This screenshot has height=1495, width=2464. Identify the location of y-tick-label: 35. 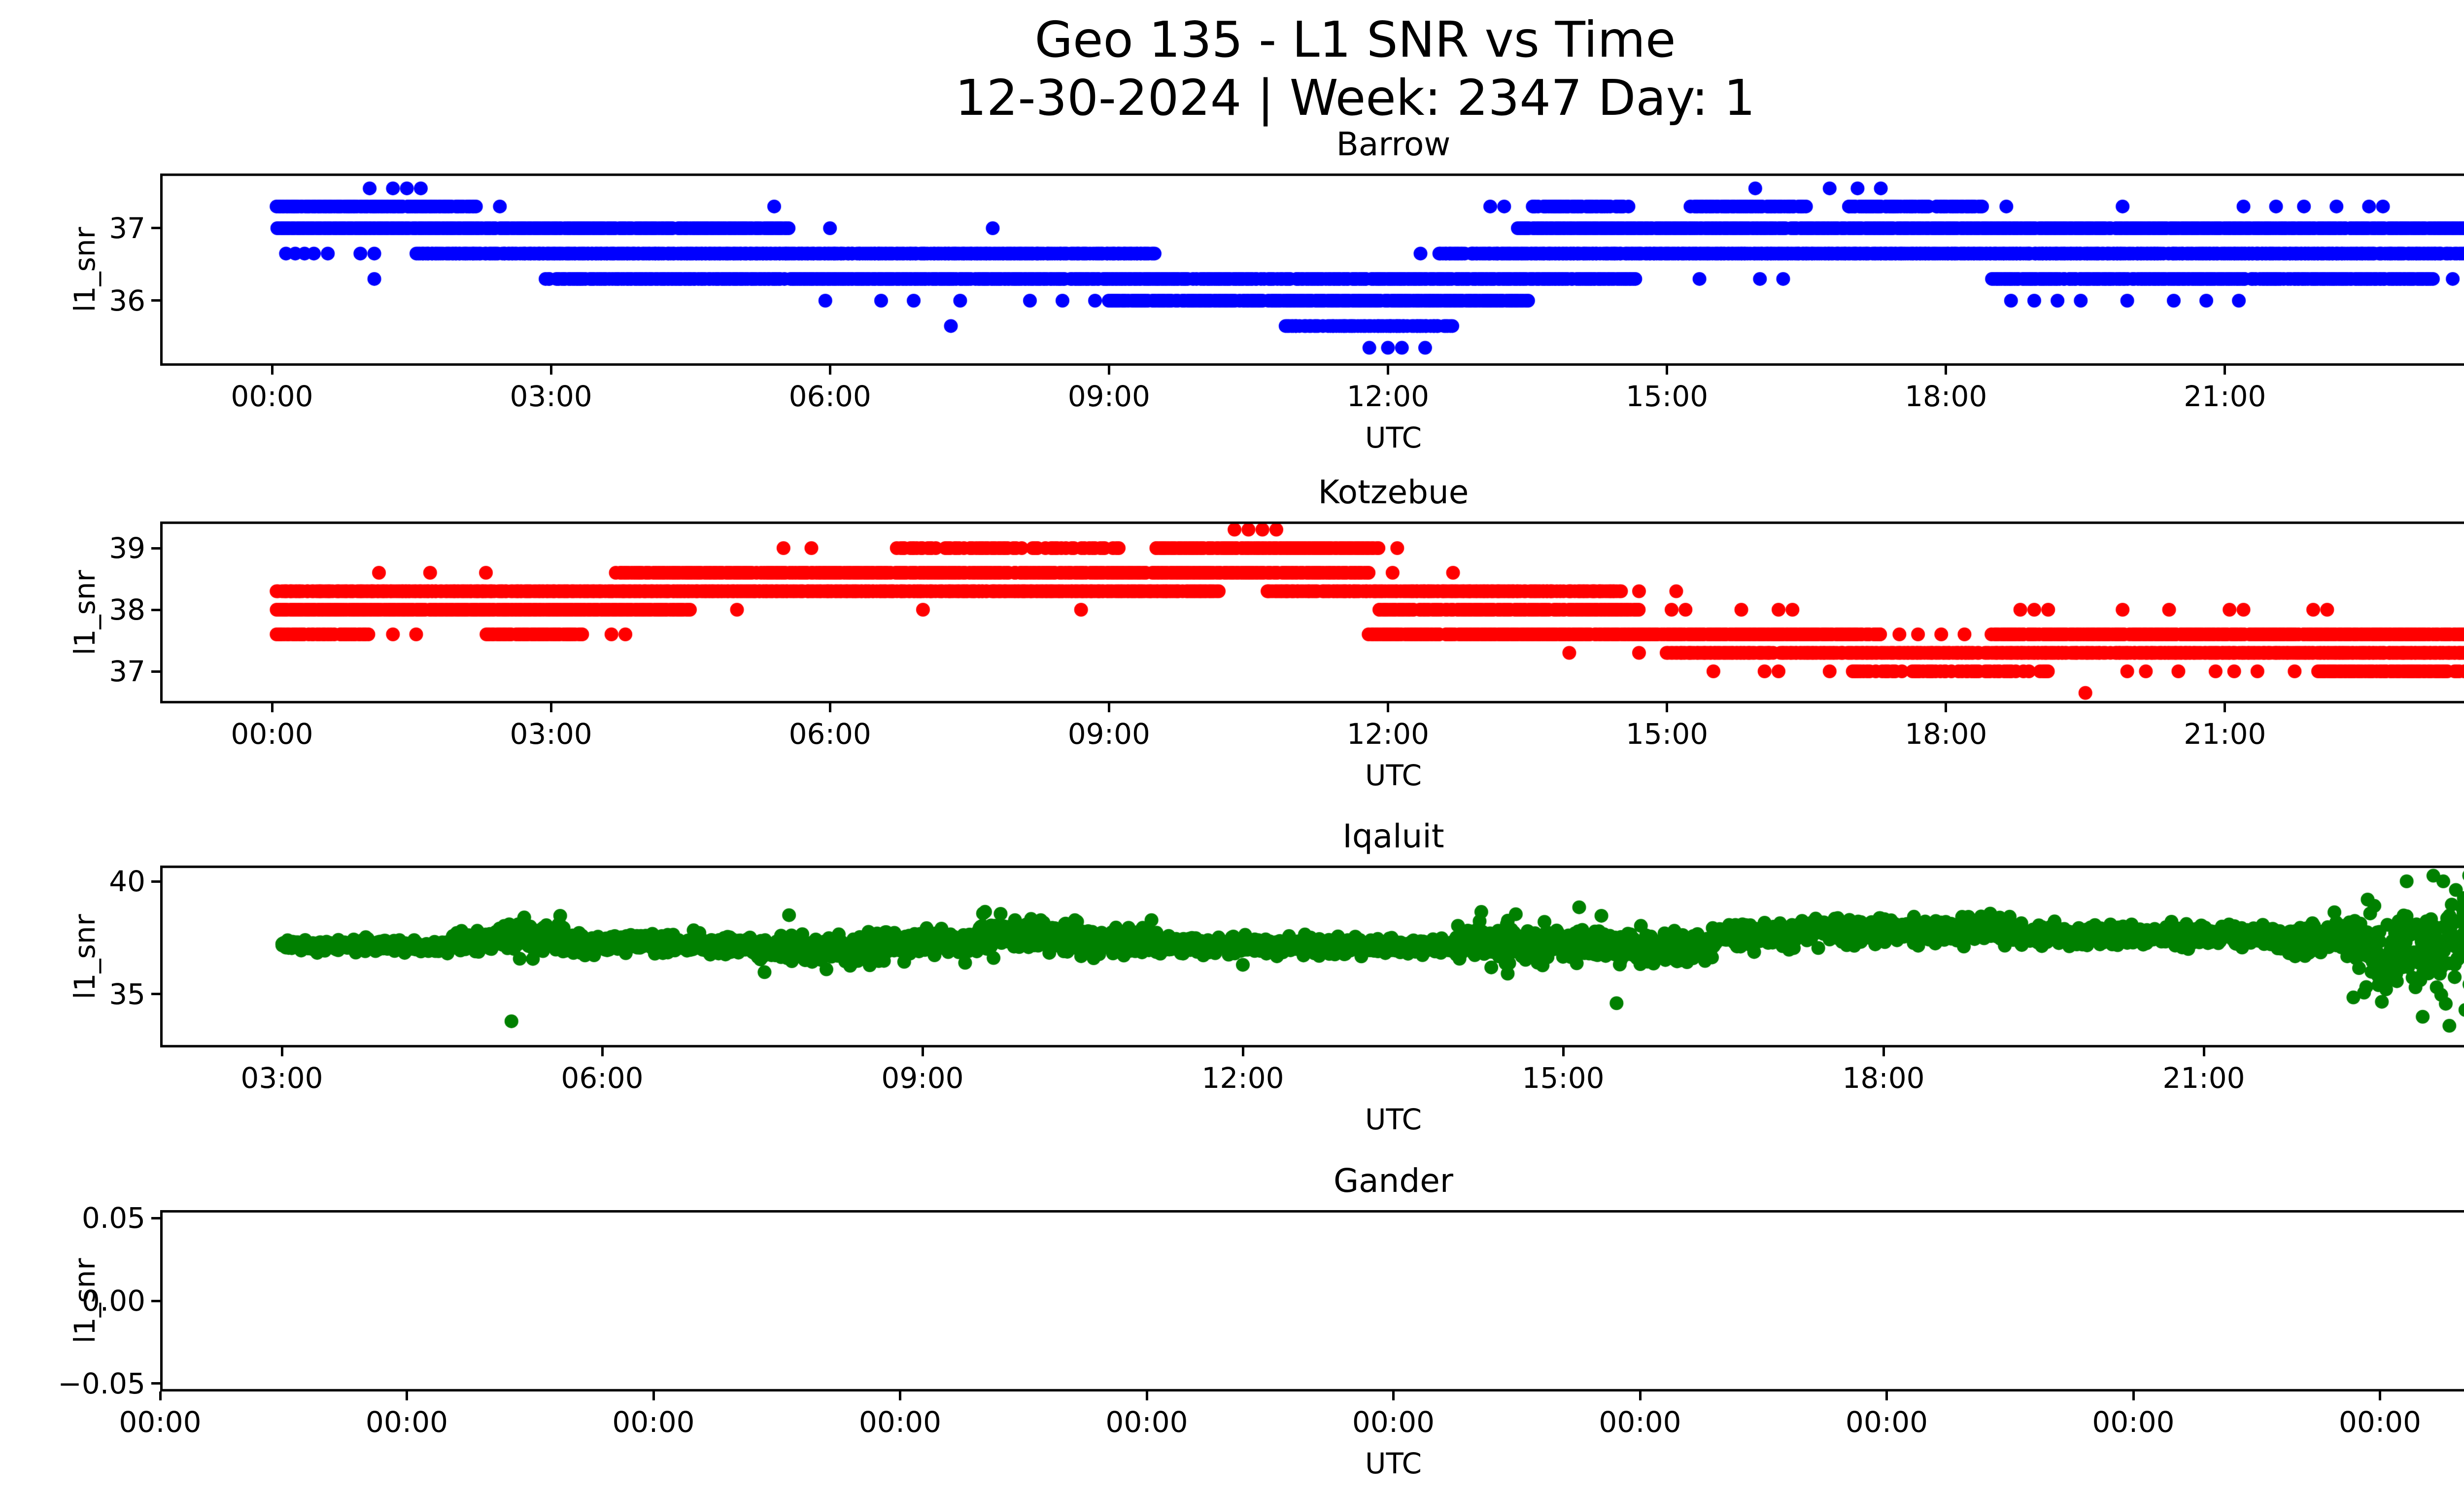
(127, 994).